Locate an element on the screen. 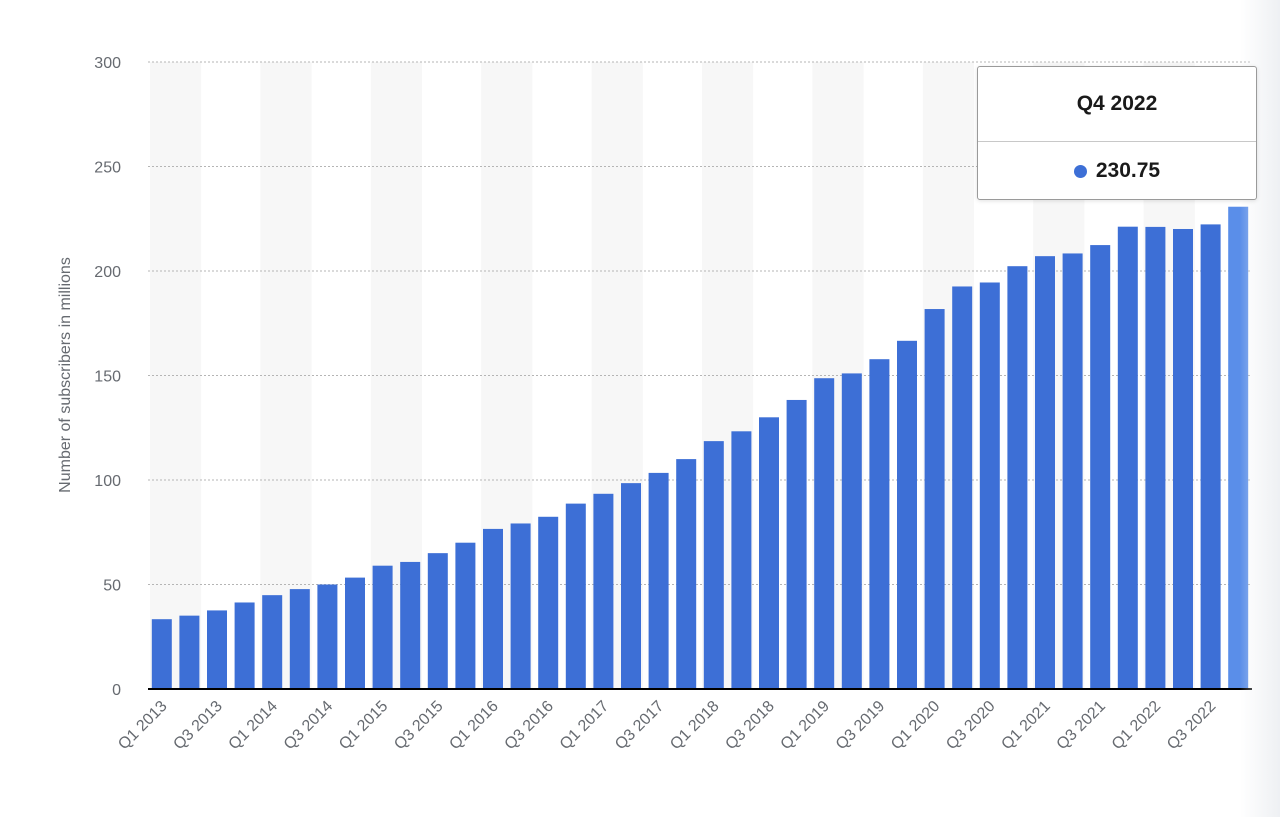  y-tick-label: 250 is located at coordinates (107, 168).